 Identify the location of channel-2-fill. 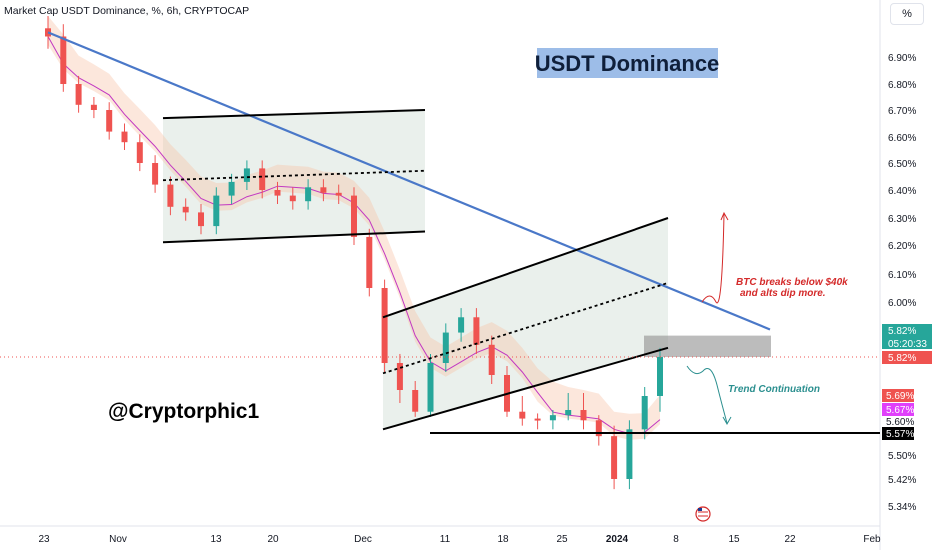
(525, 324).